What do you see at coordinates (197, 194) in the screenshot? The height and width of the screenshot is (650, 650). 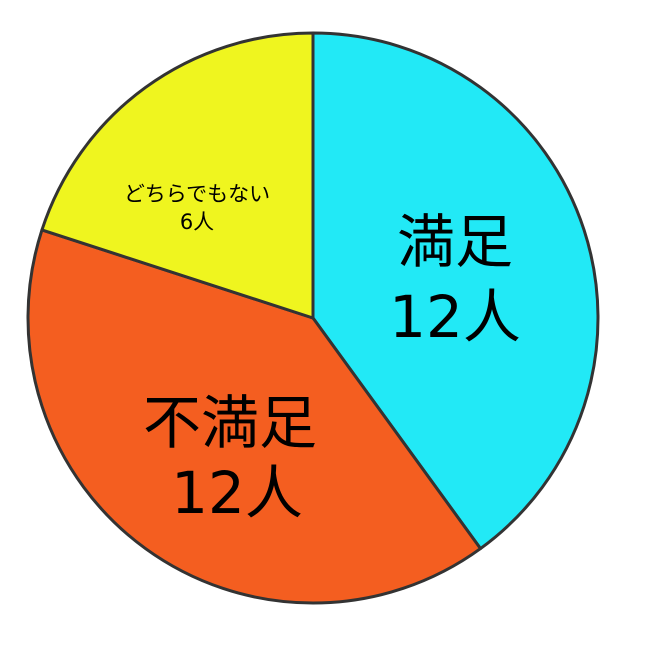 I see `slice-label-neutral: どちらでもない` at bounding box center [197, 194].